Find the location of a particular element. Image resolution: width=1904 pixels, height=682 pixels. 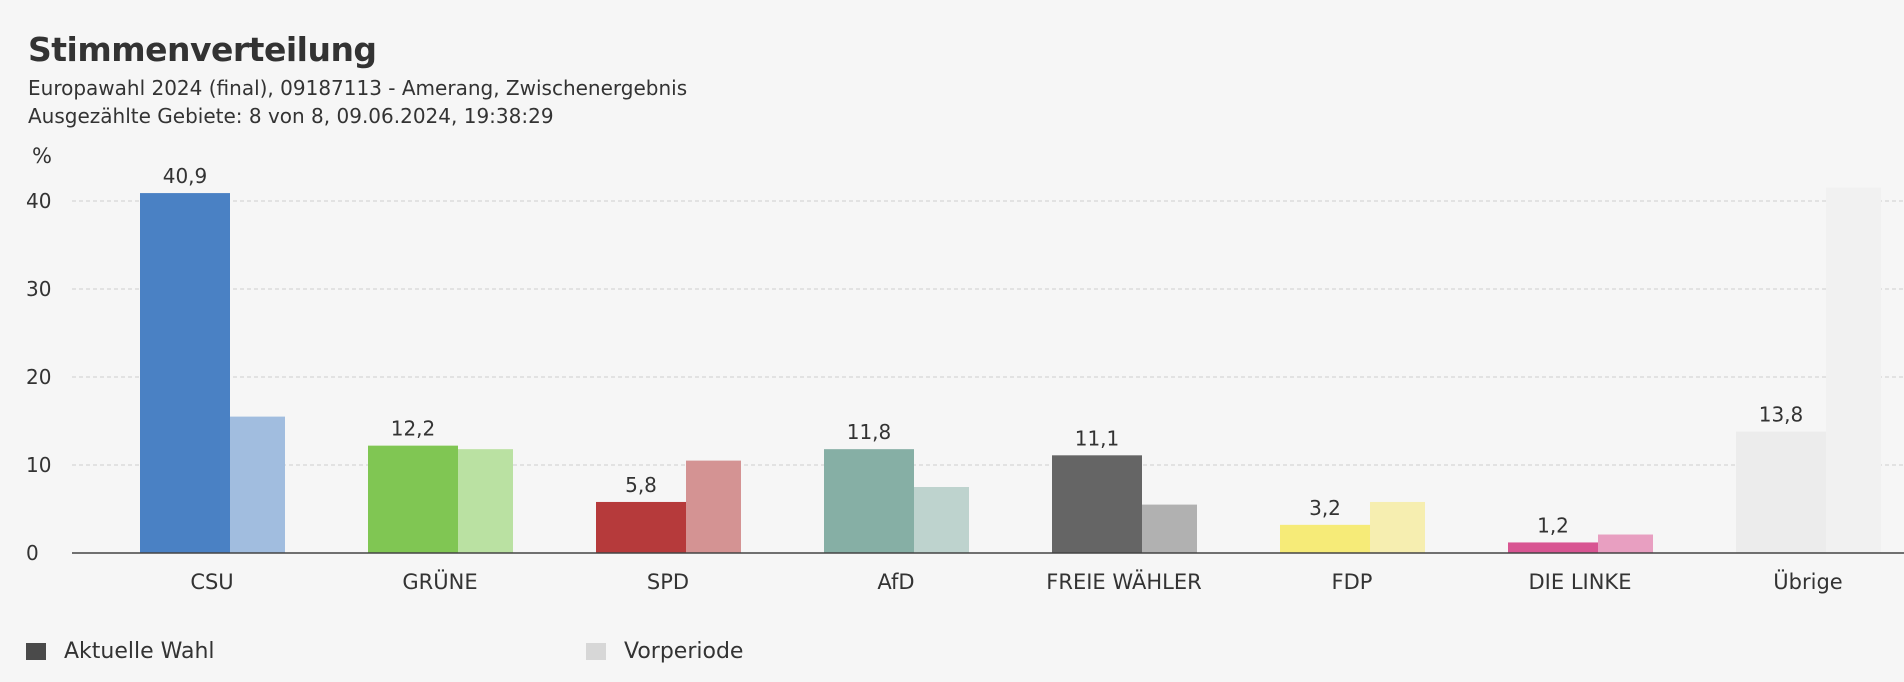

data-label-0: 40,9 is located at coordinates (185, 176).